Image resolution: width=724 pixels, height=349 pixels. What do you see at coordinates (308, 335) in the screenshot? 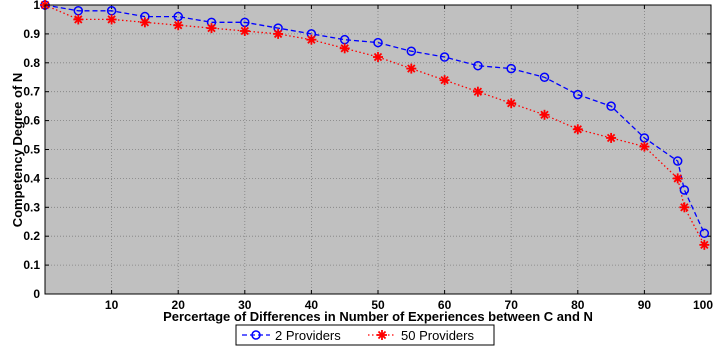
I see `legend-label: 2 Providers` at bounding box center [308, 335].